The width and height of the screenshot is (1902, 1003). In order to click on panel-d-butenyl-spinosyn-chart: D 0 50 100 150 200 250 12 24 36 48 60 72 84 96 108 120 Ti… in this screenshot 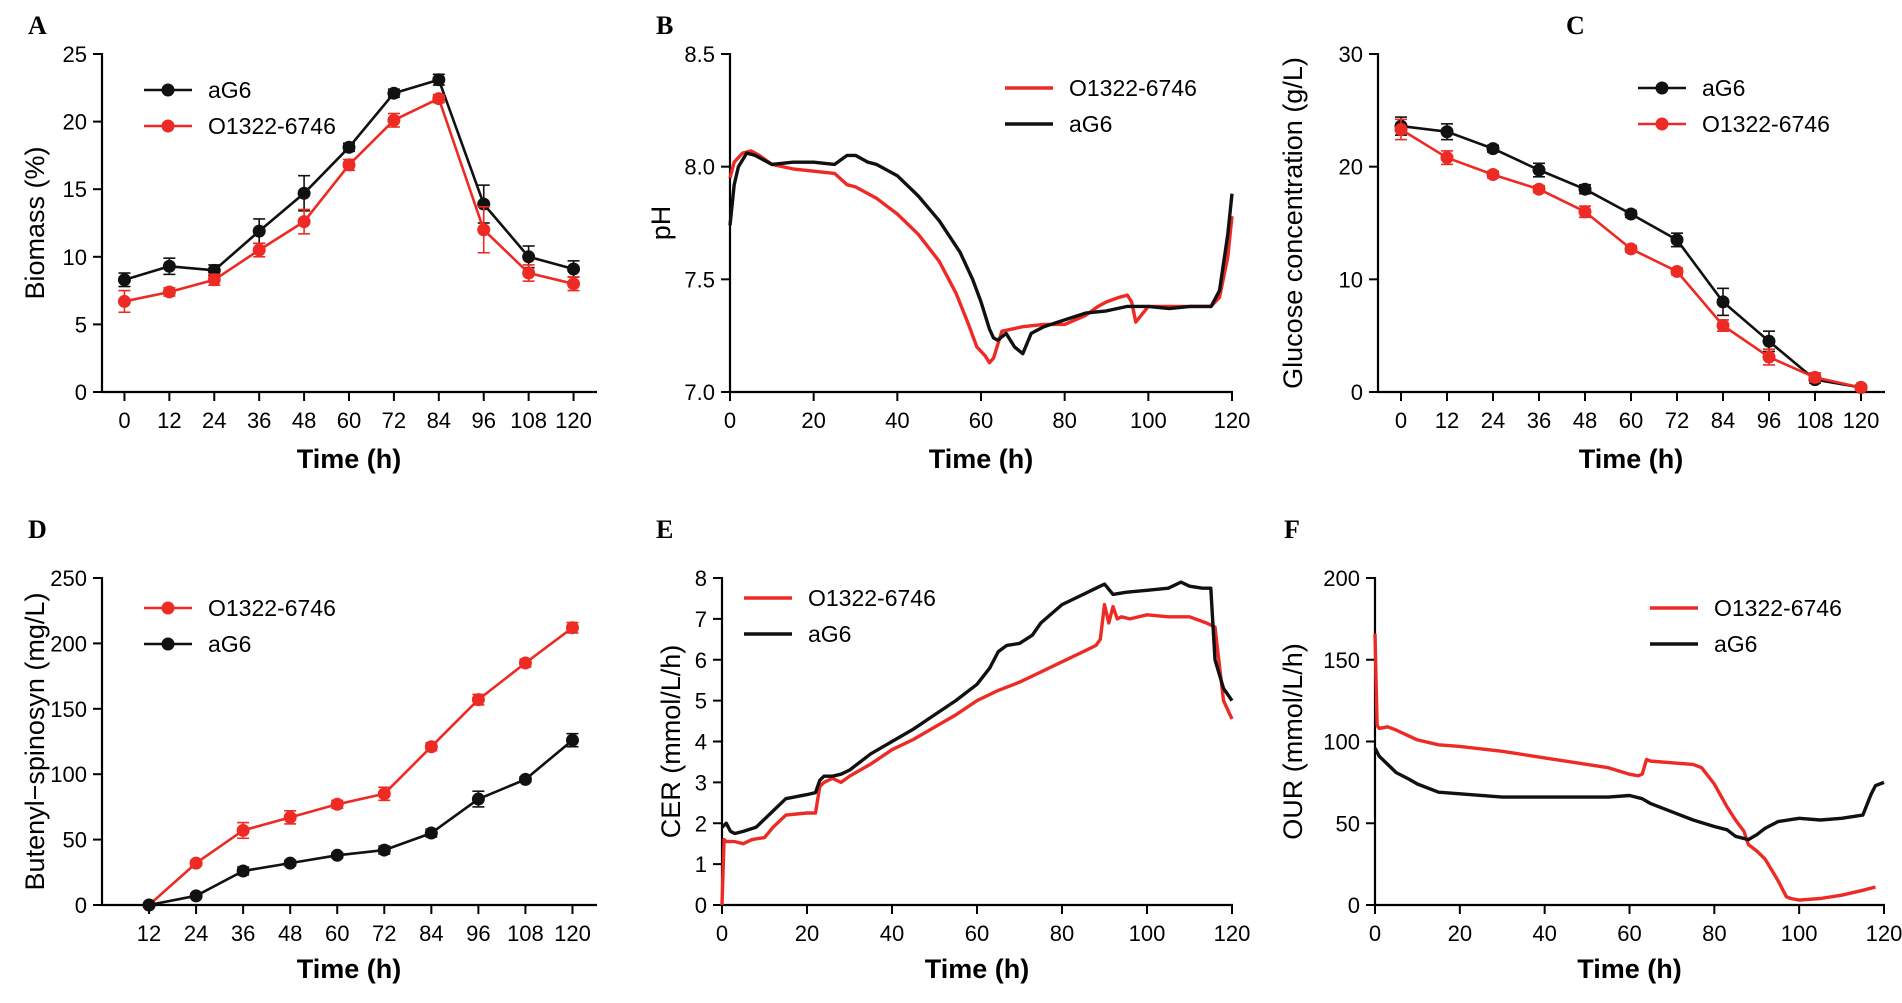, I will do `click(308, 749)`.